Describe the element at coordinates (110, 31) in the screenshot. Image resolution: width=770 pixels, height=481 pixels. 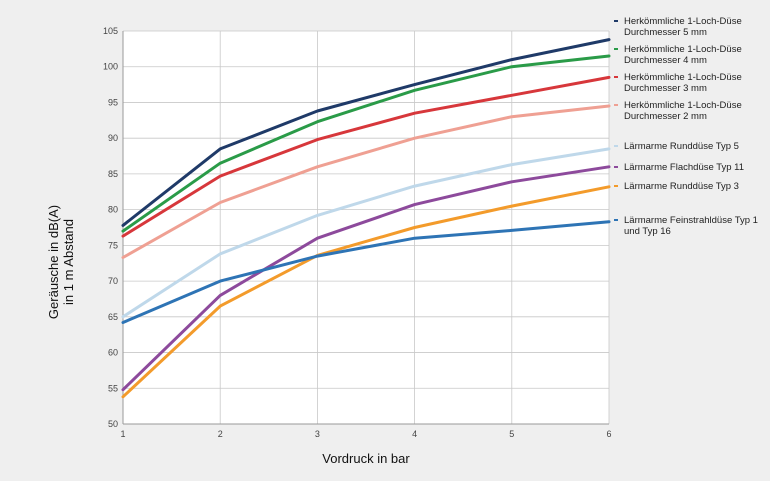
I see `y-tick-label: 105` at that location.